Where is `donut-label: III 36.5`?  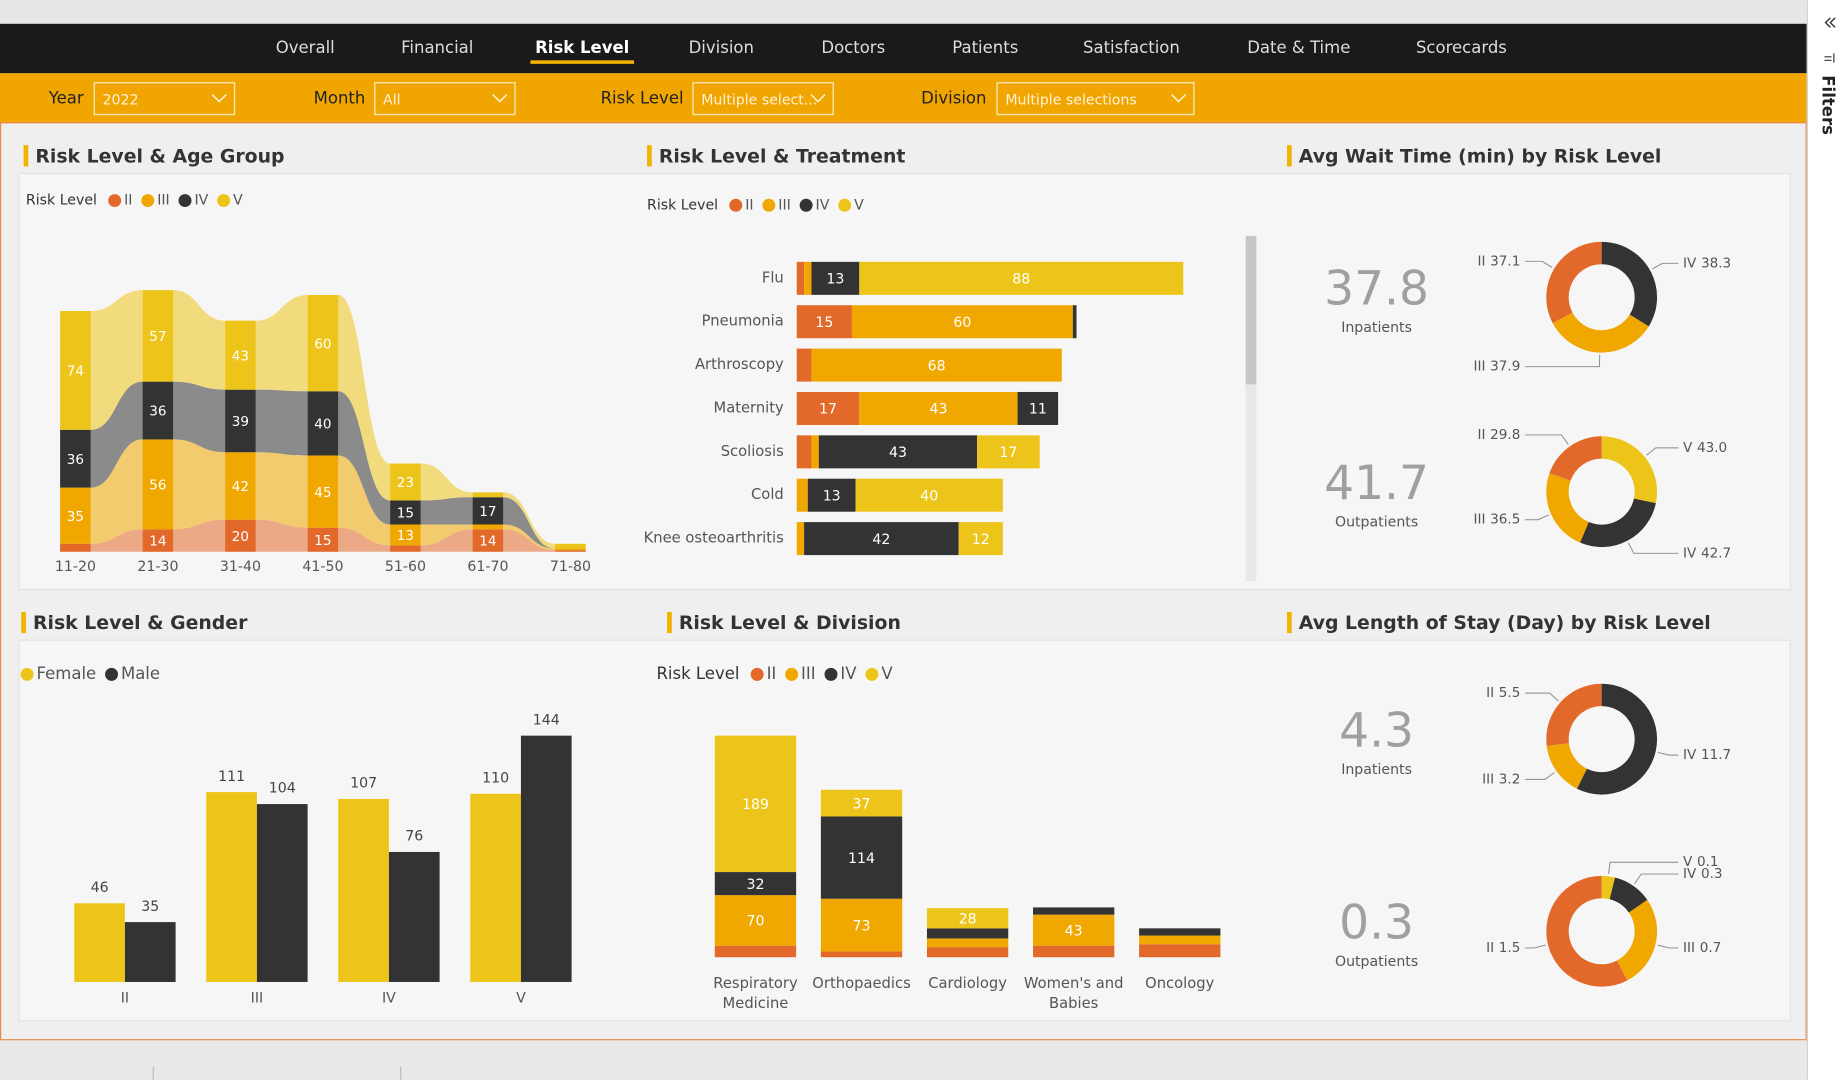
donut-label: III 36.5 is located at coordinates (1496, 520).